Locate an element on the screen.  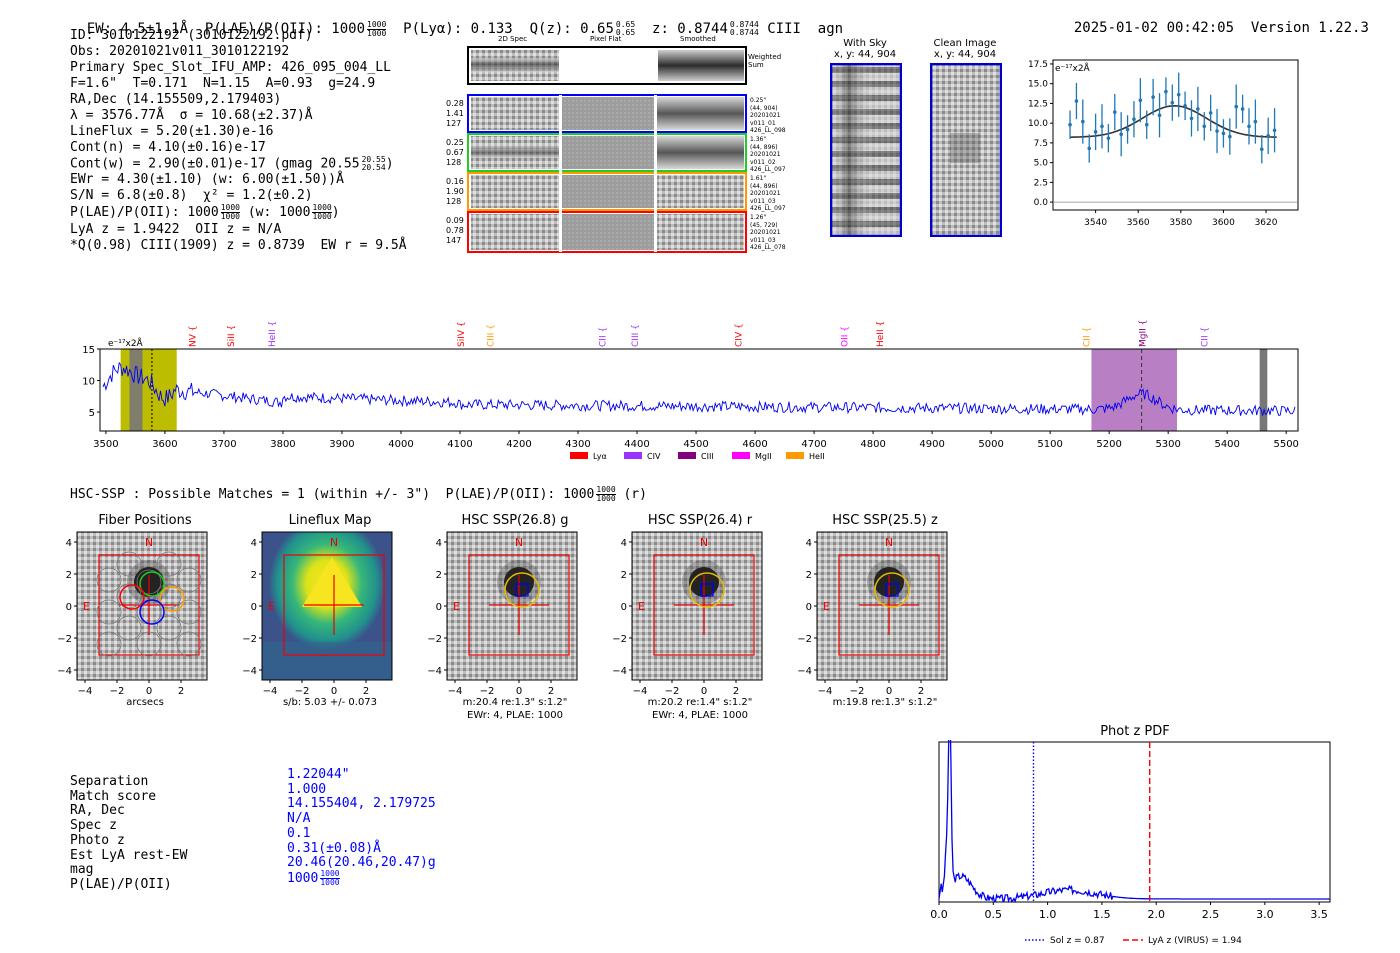
hsc-ytick: 4 is located at coordinates (439, 543).